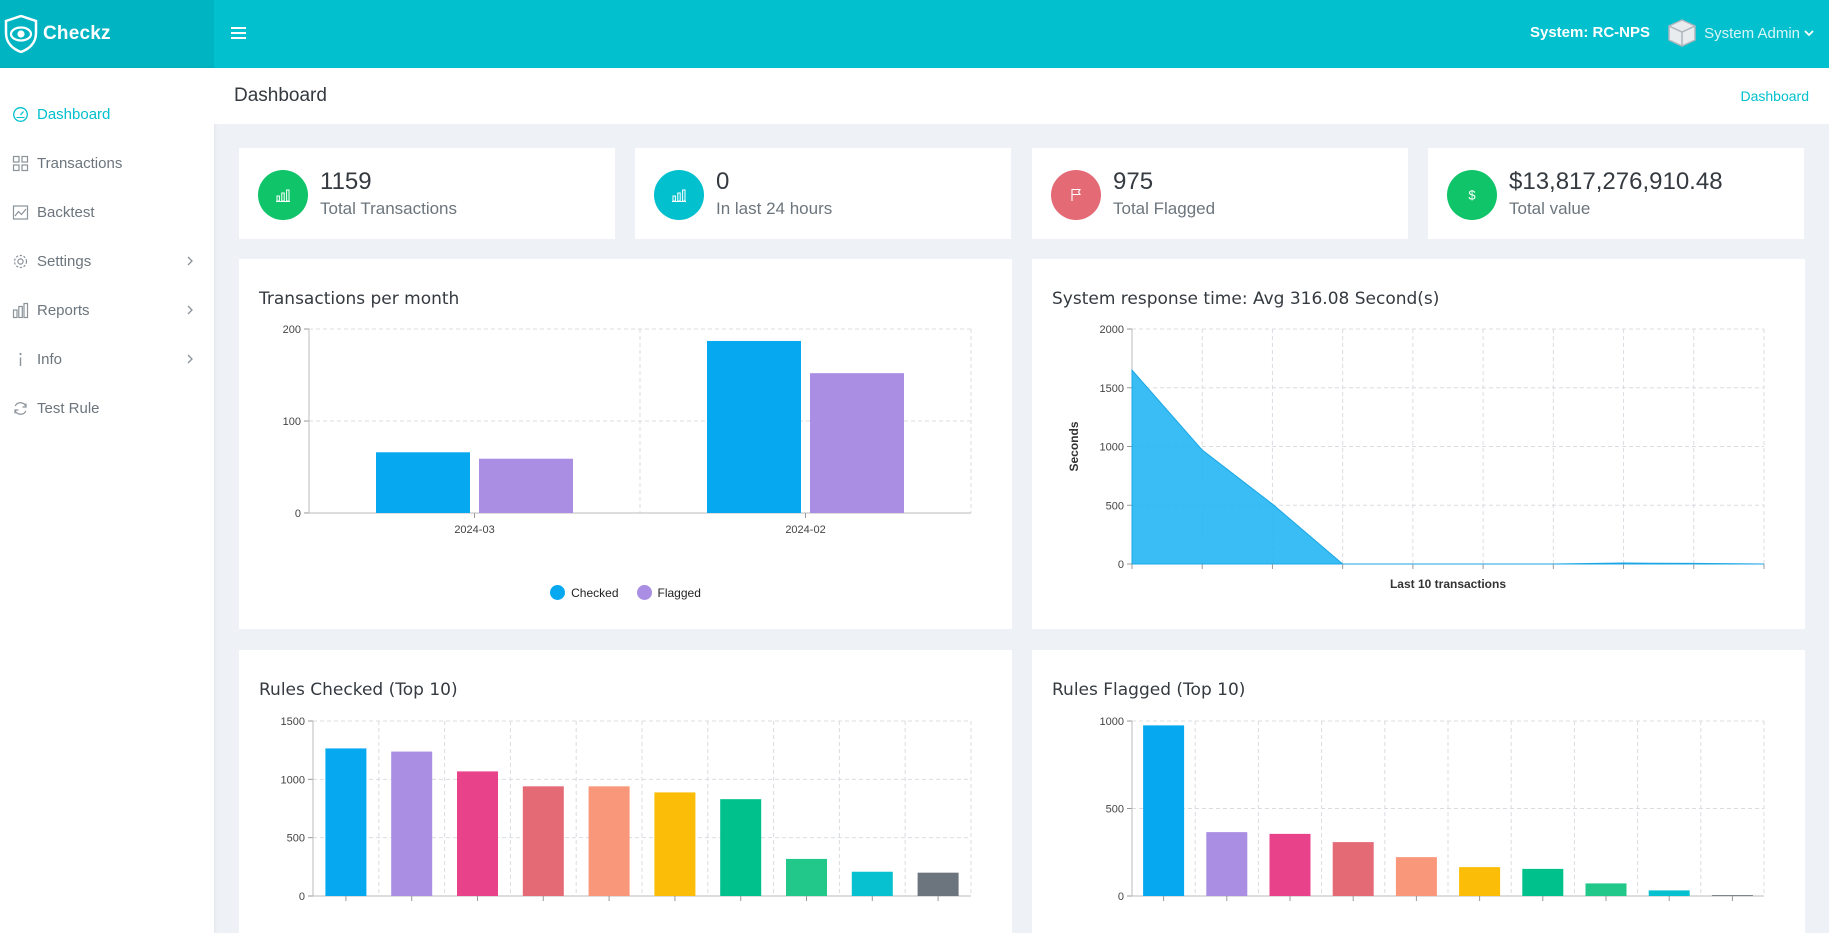 This screenshot has height=933, width=1829. I want to click on flag-icon, so click(1076, 194).